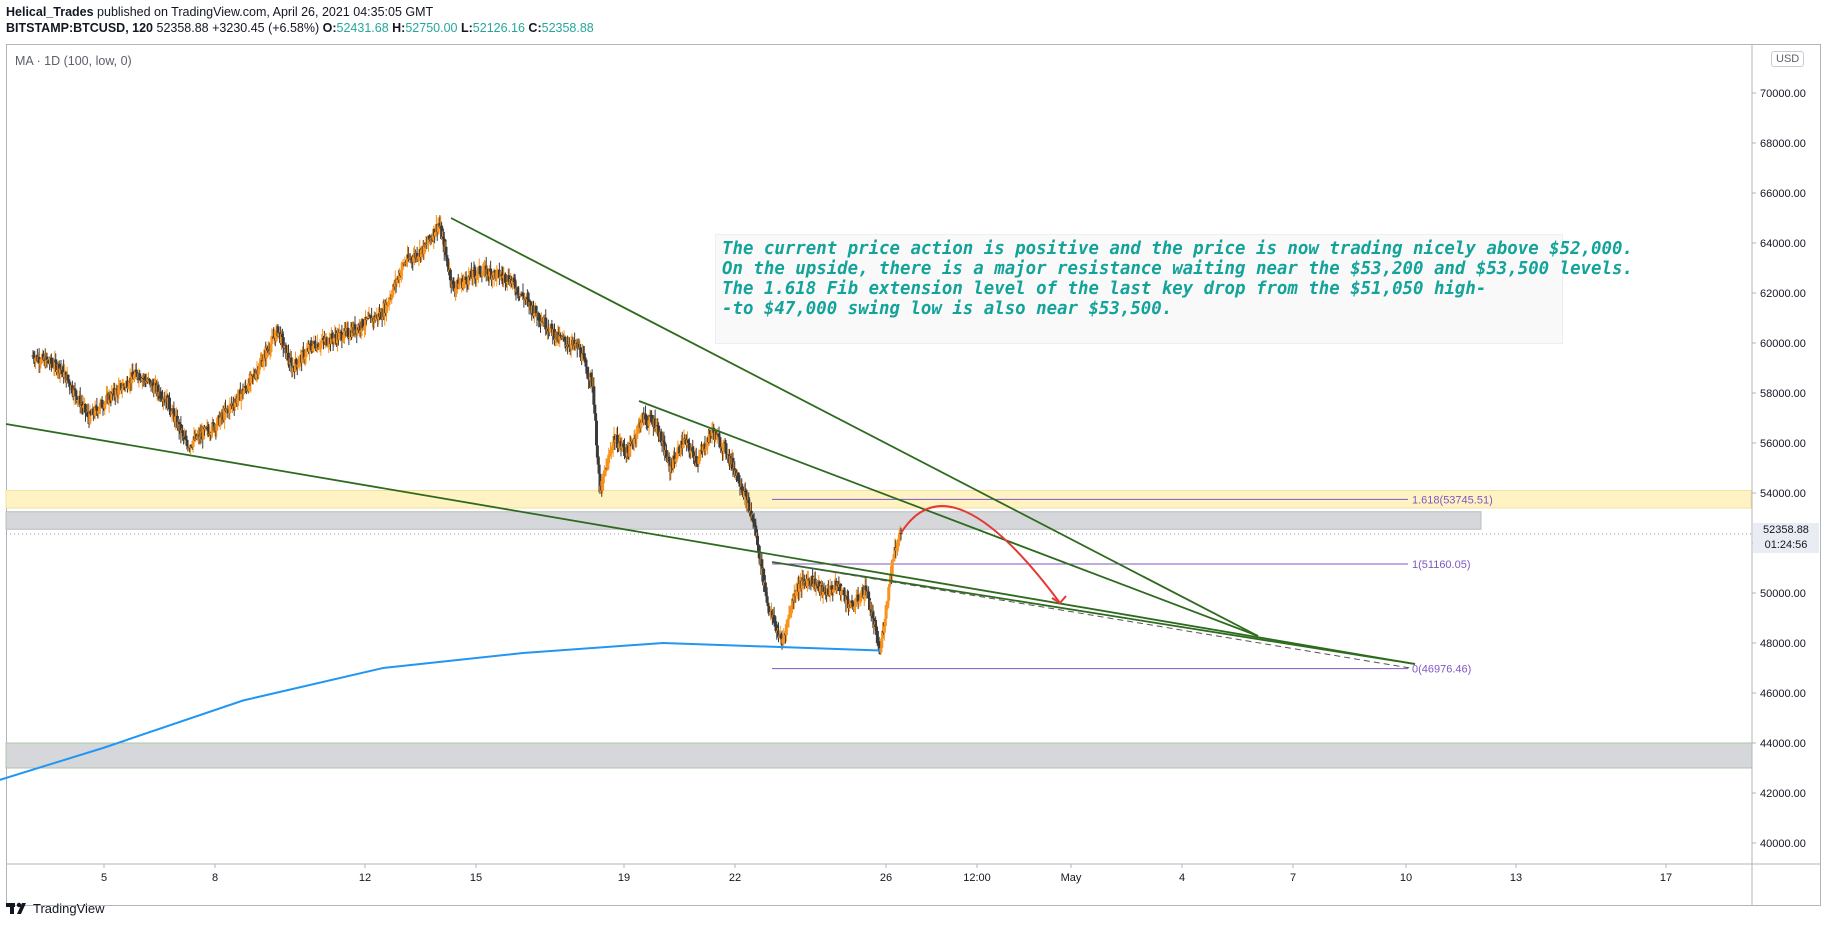  Describe the element at coordinates (73, 61) in the screenshot. I see `indicator-label: MA · 1D (100, low, 0)` at that location.